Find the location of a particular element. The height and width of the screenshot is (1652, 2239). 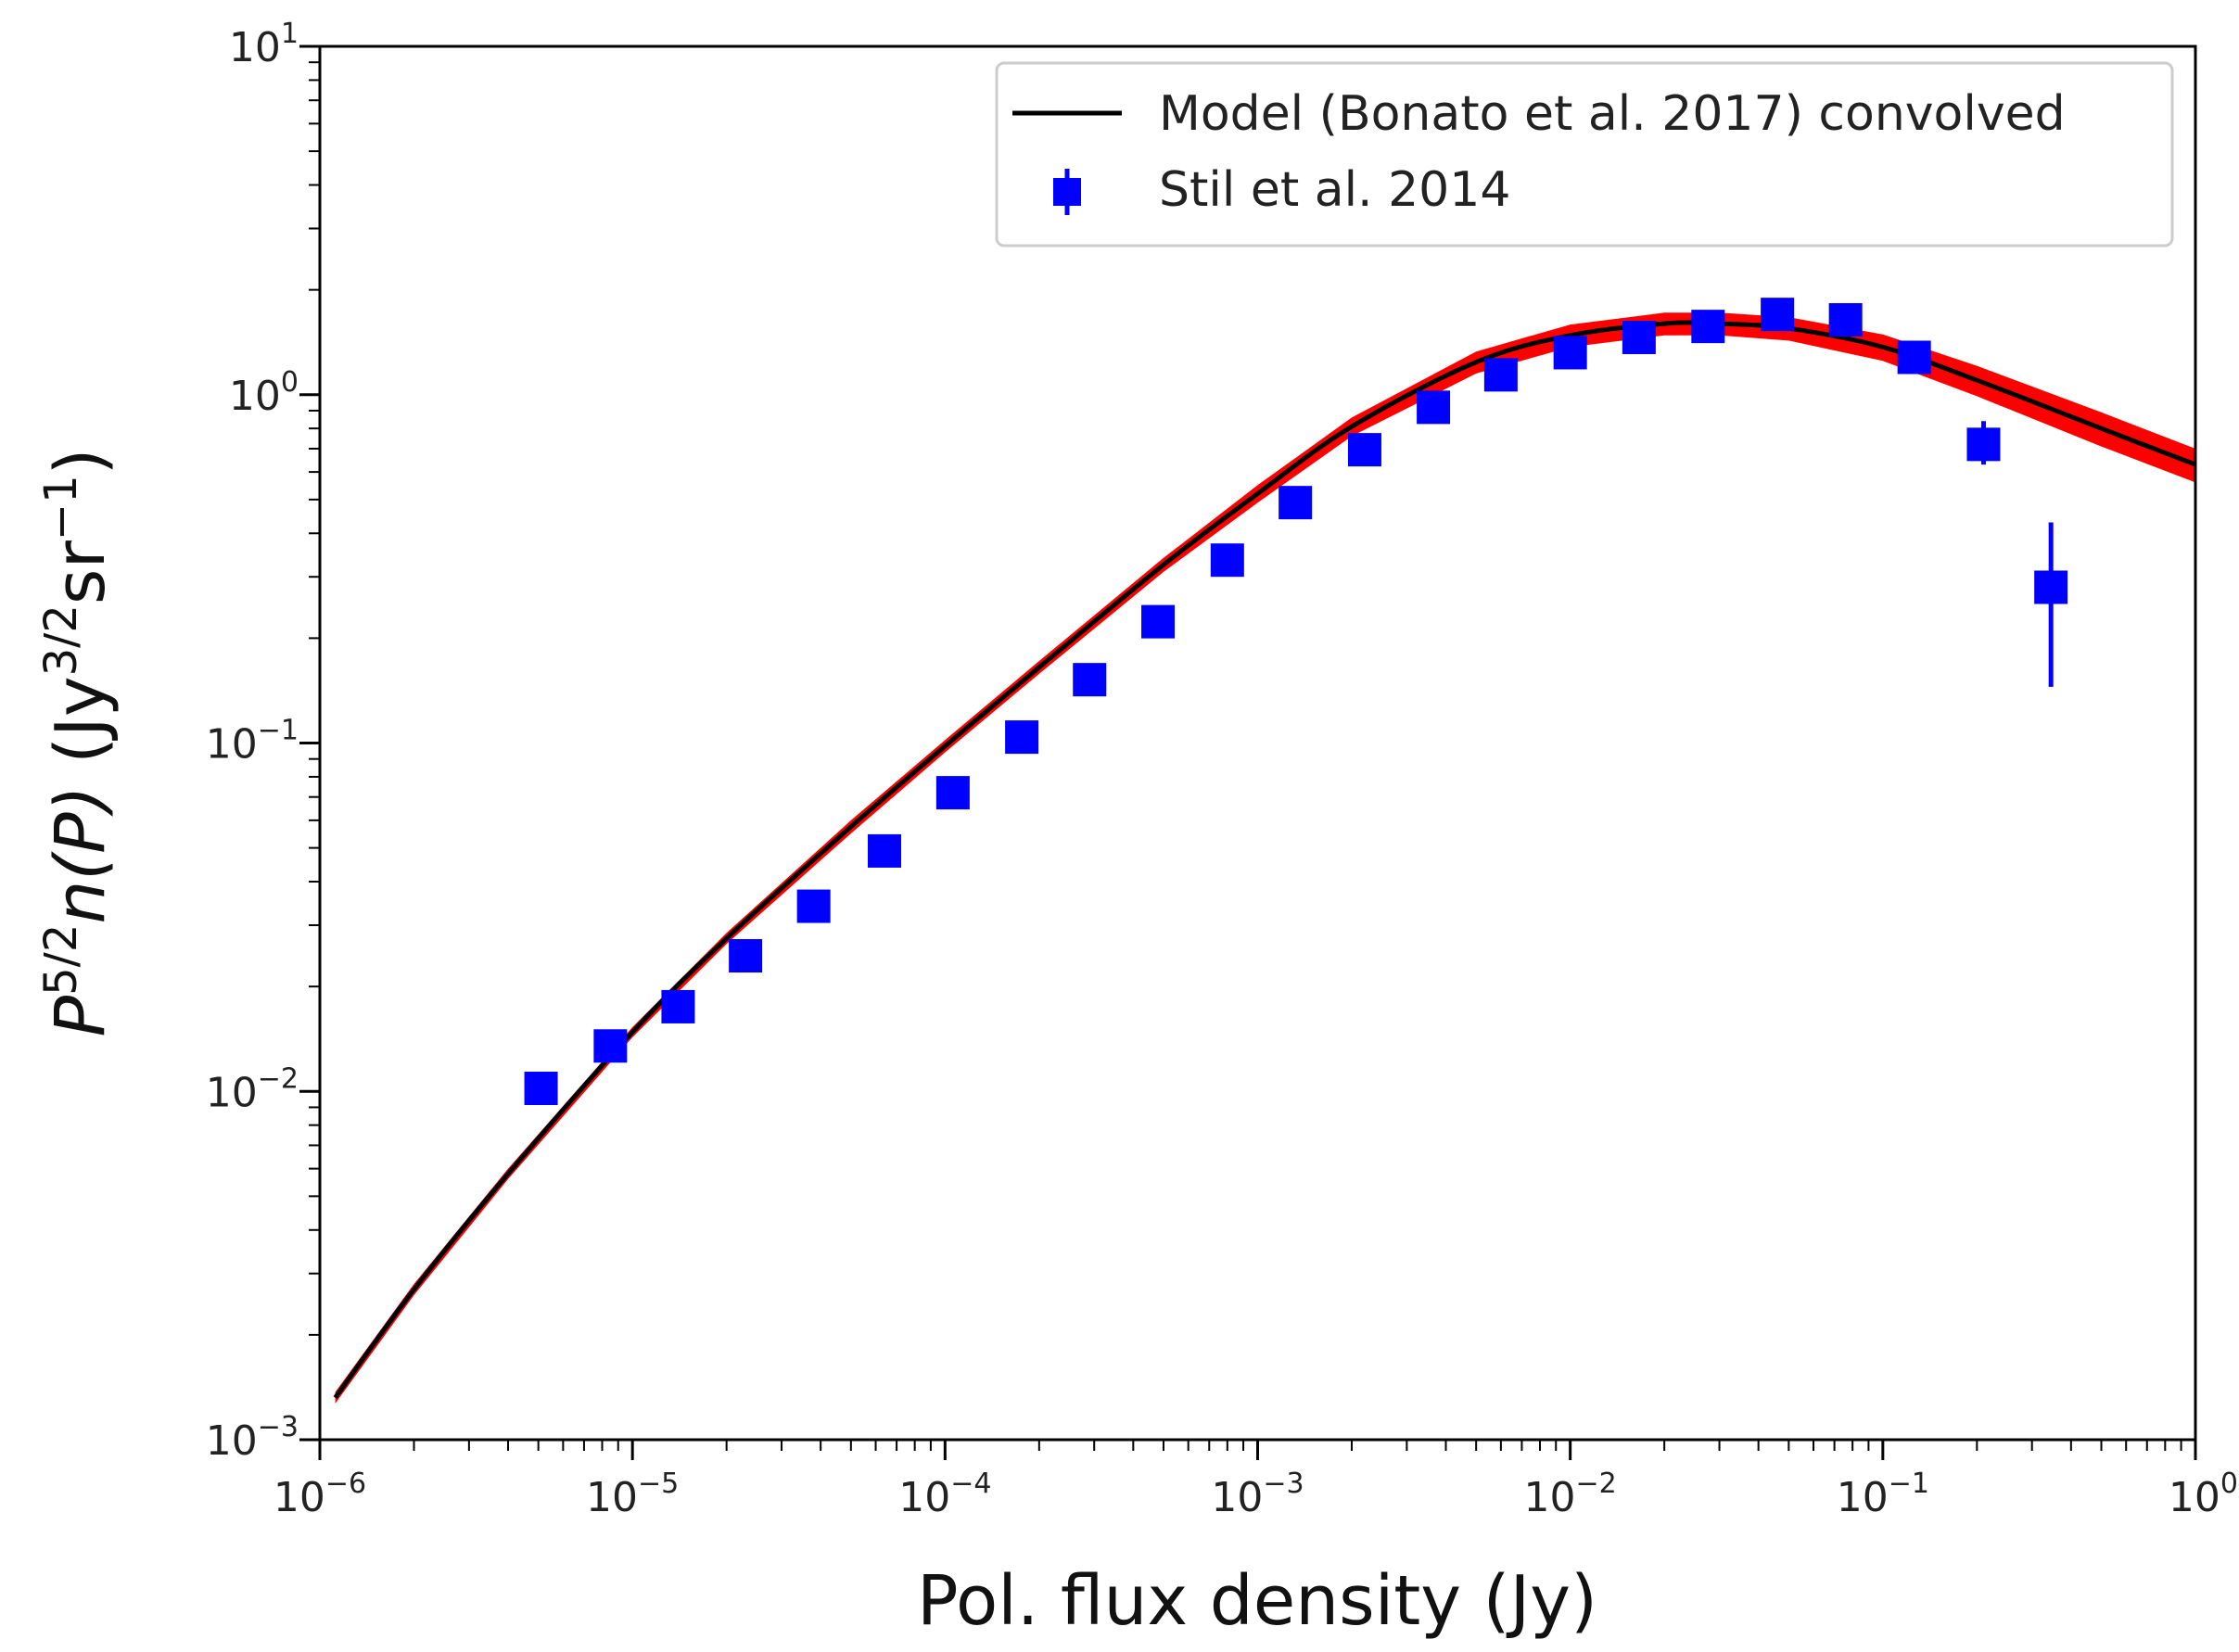

y-axis-title: P5/2n(P) (Jy3/2sr−1) is located at coordinates (78, 742).